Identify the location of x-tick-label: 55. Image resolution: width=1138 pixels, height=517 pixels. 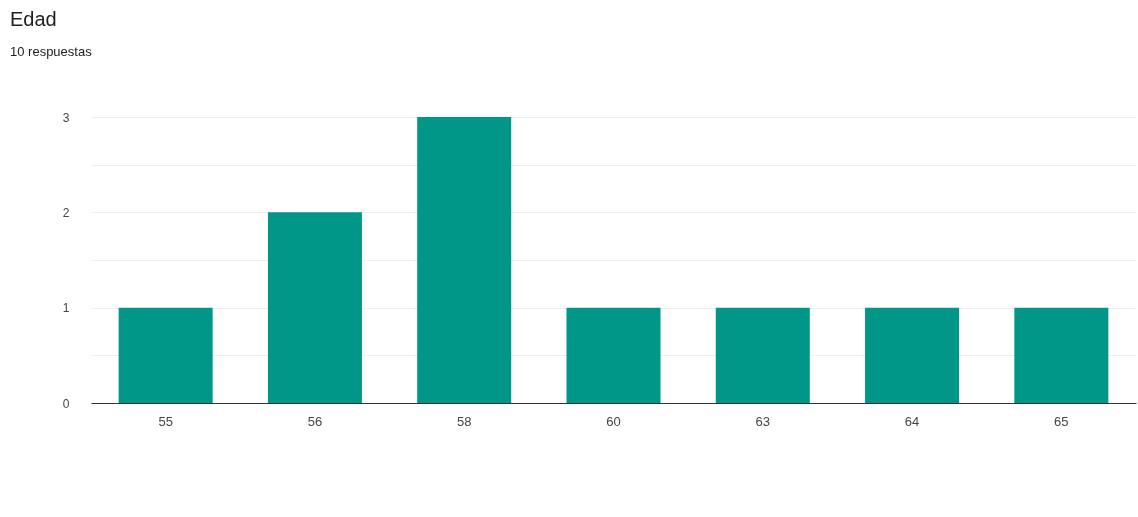
(165, 421).